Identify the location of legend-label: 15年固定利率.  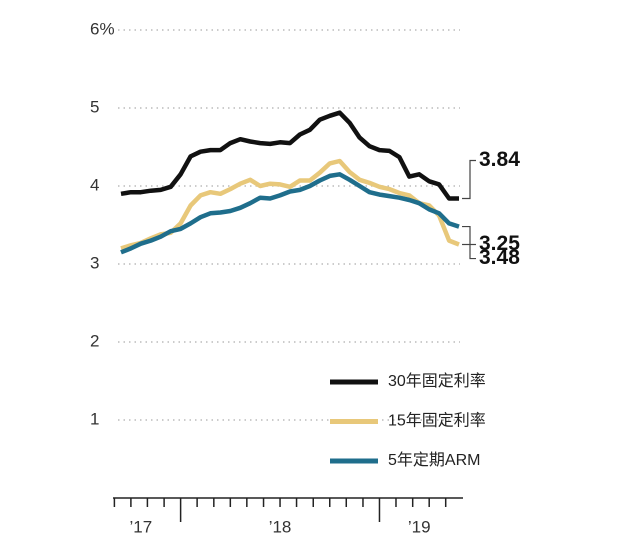
(437, 421).